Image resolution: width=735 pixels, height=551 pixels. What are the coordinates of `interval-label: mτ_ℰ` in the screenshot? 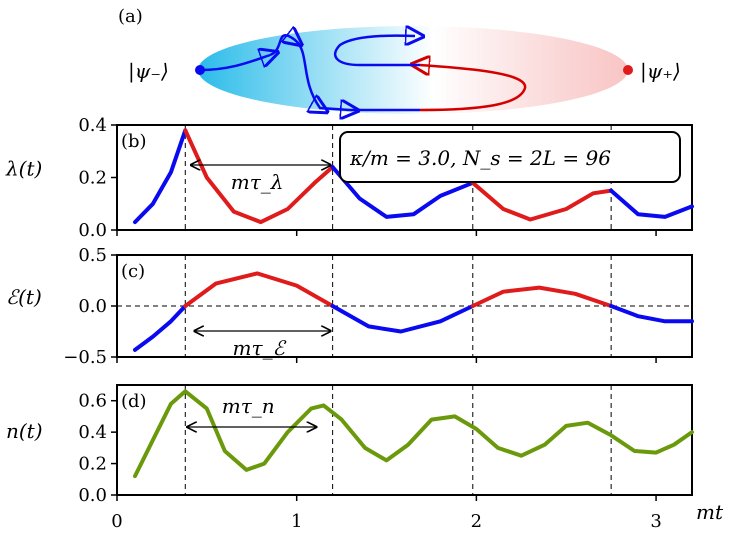 It's located at (260, 348).